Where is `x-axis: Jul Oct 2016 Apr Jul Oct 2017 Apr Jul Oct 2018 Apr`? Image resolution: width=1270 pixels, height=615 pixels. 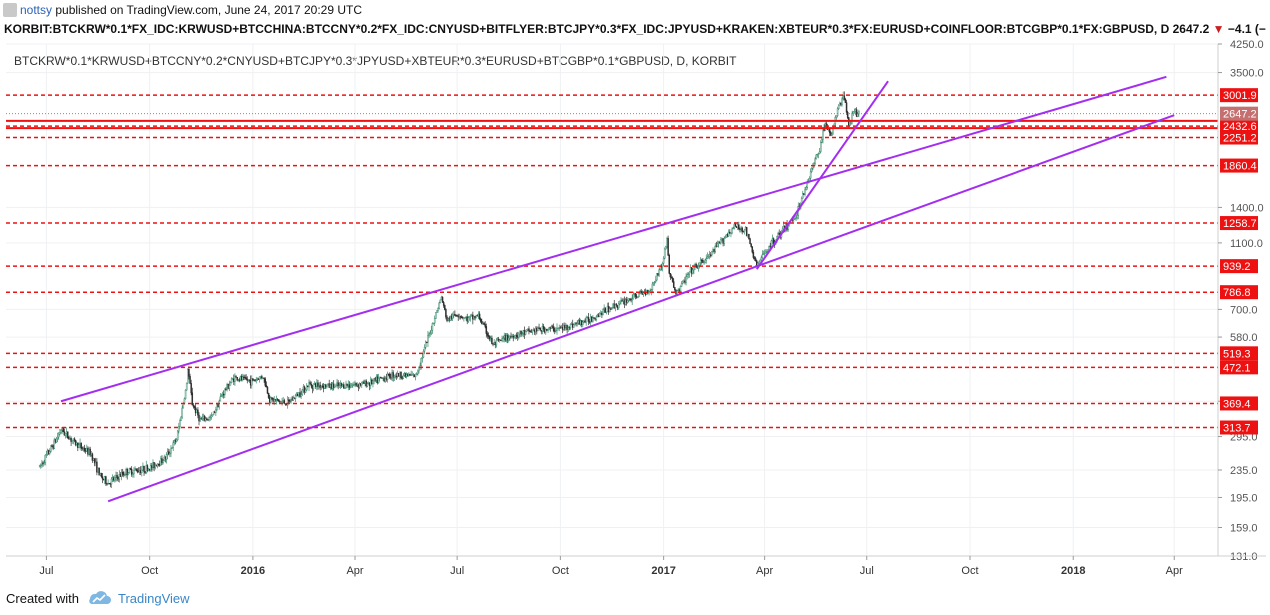 x-axis: Jul Oct 2016 Apr Jul Oct 2017 Apr Jul Oct 2018 Apr is located at coordinates (636, 566).